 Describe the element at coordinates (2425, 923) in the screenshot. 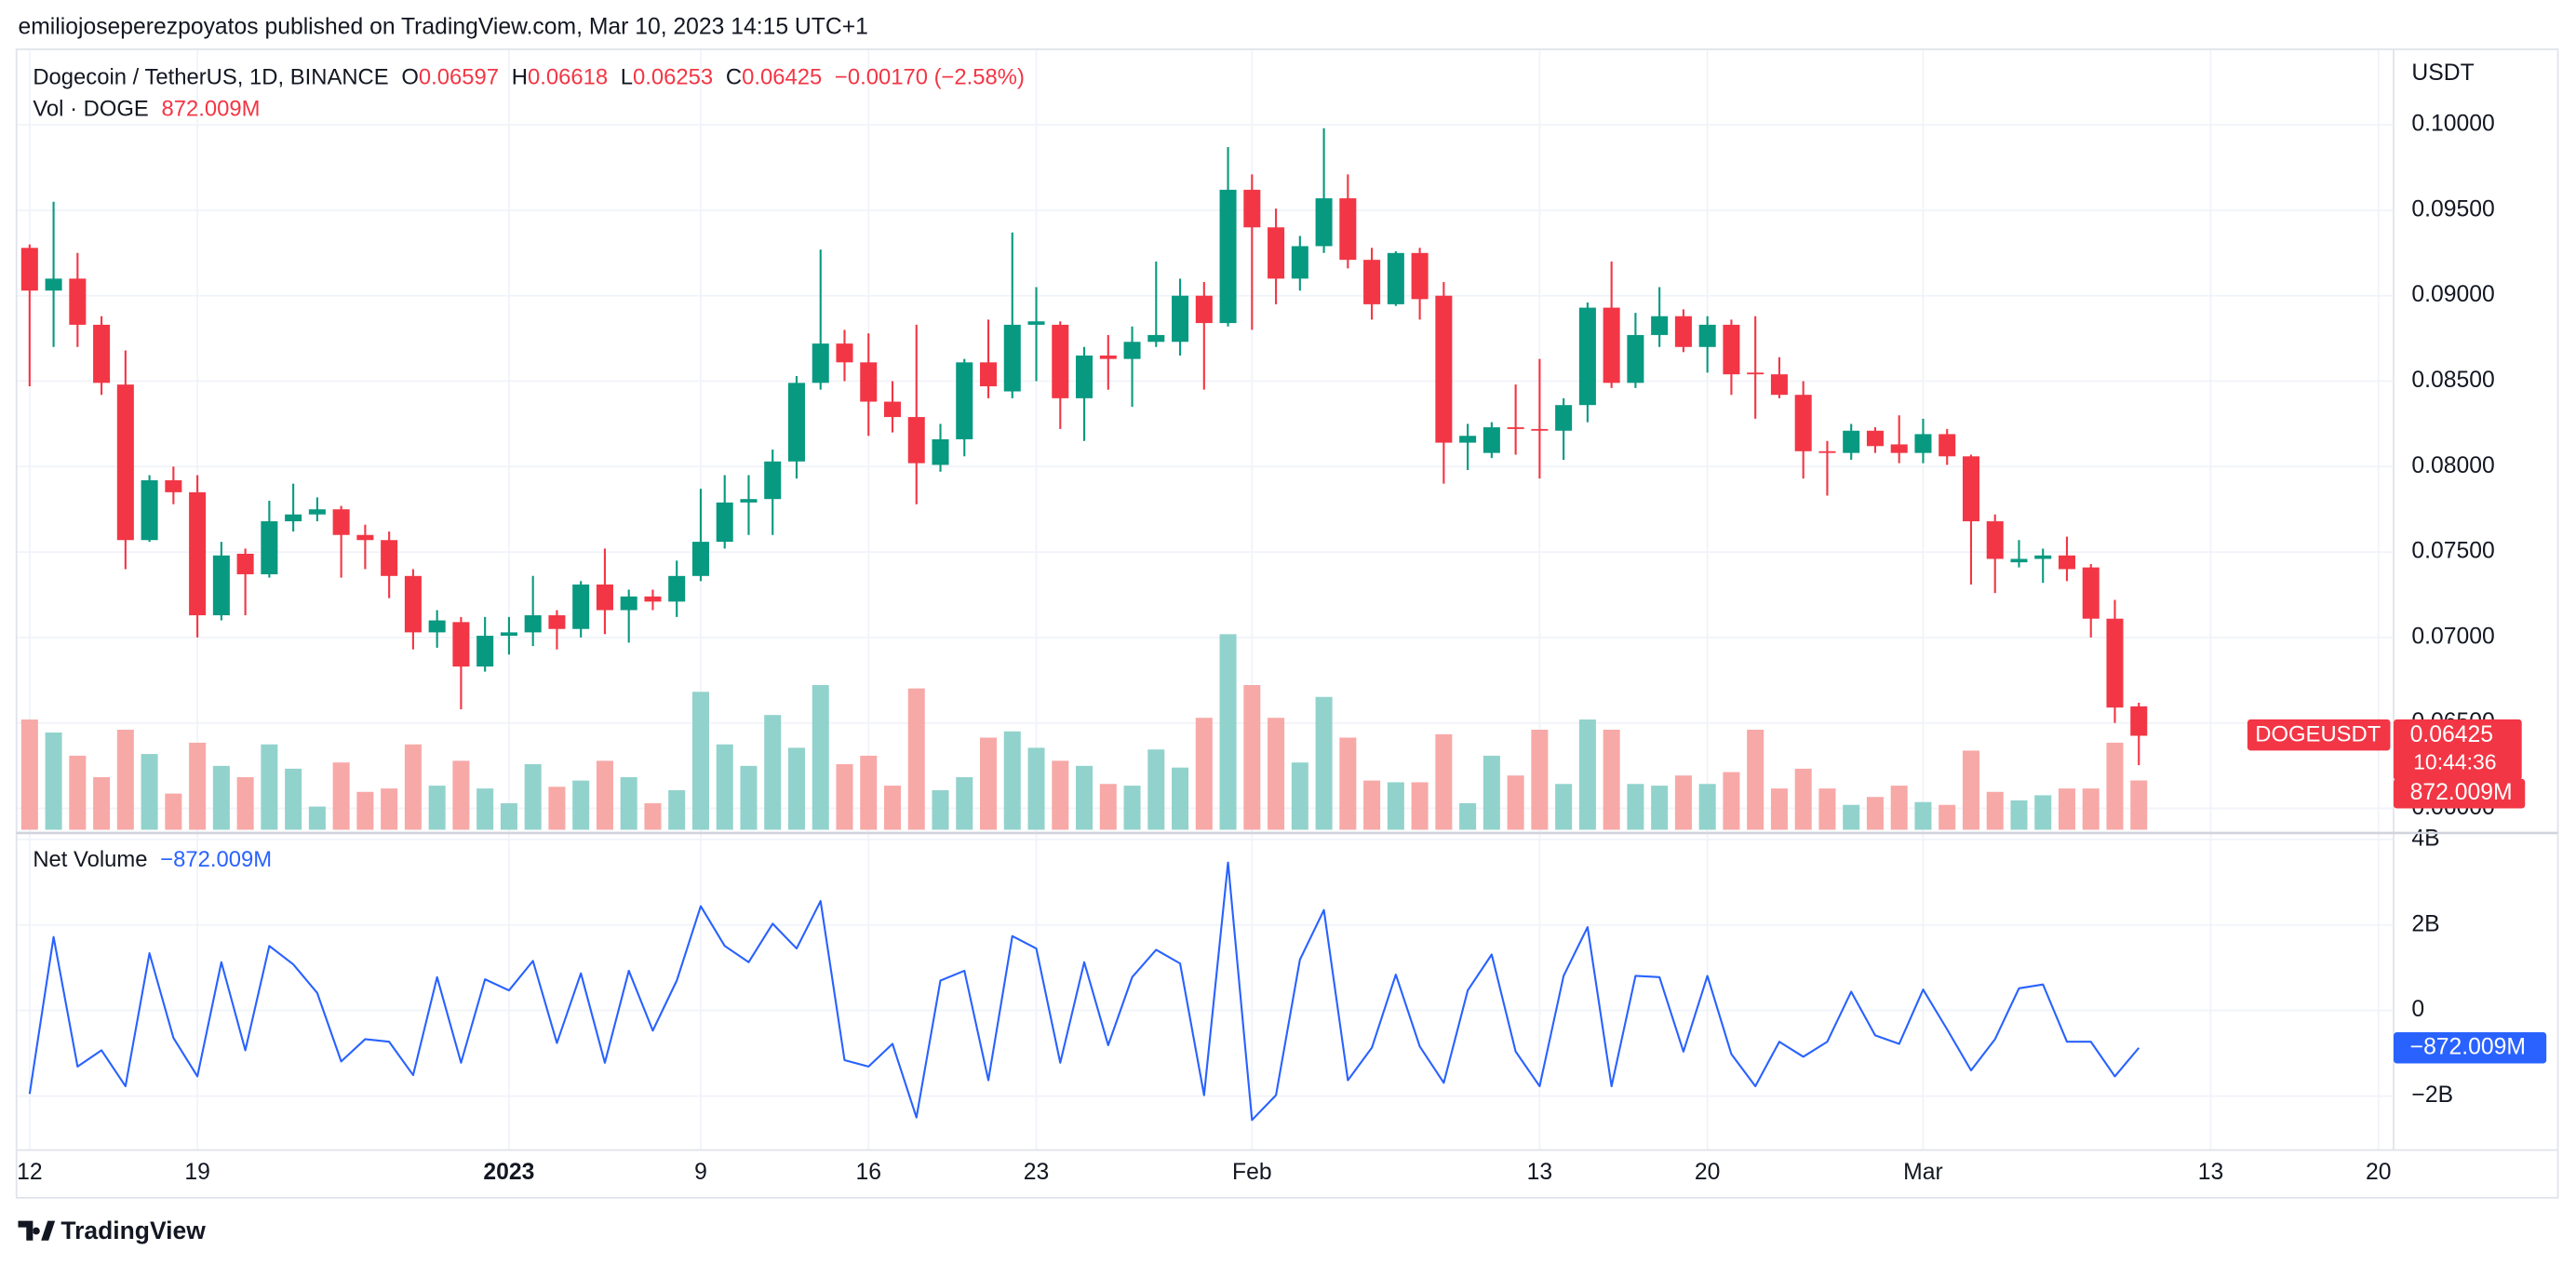

I see `net-tick-label: 2B` at that location.